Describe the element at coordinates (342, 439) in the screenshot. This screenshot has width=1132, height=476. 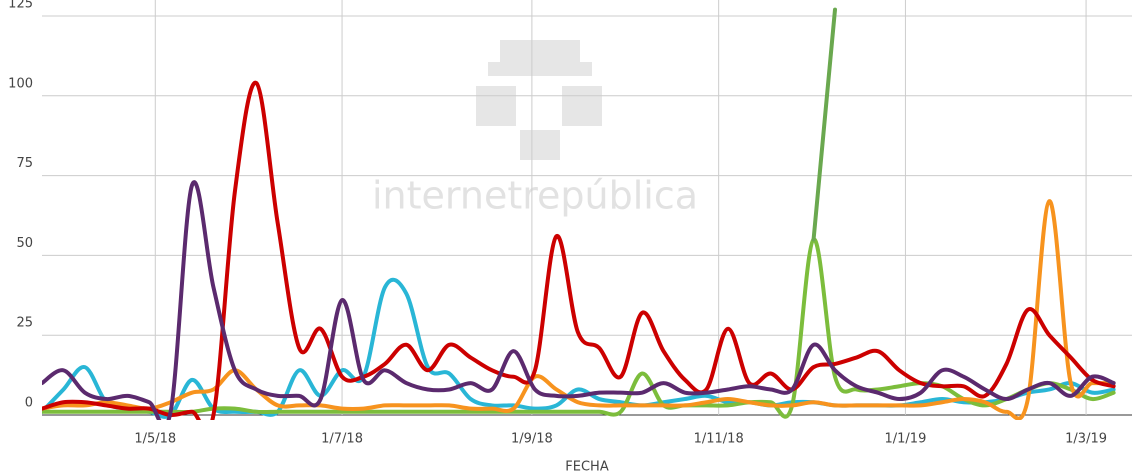
I see `x-tick-label: 1/7/18` at that location.